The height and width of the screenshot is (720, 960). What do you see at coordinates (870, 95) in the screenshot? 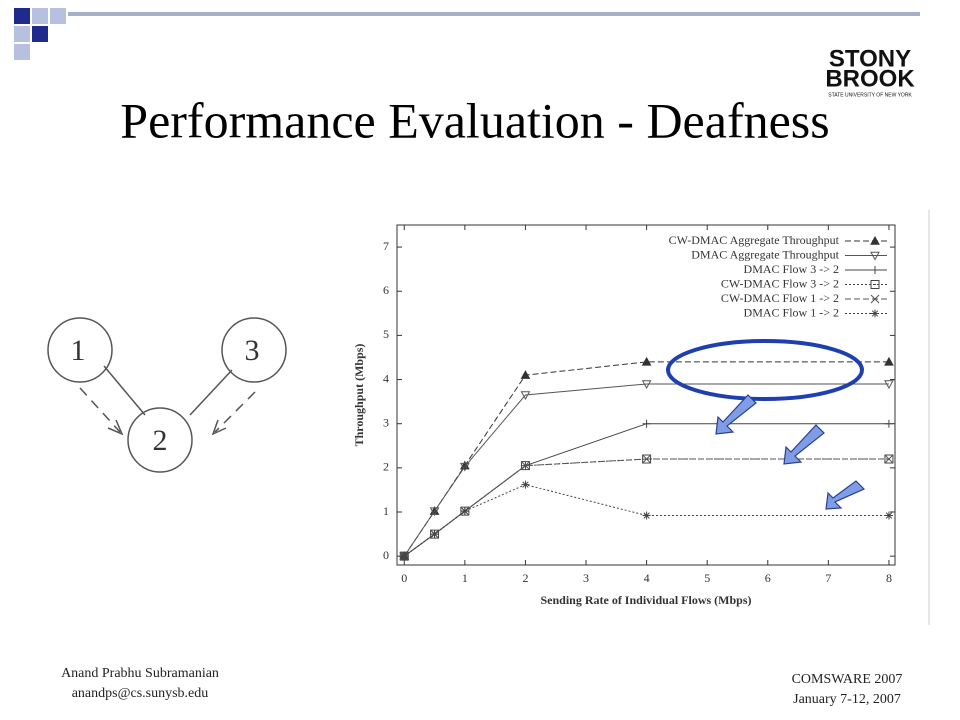
I see `logo-subtext: STATE UNIVERSITY OF NEW YORK` at bounding box center [870, 95].